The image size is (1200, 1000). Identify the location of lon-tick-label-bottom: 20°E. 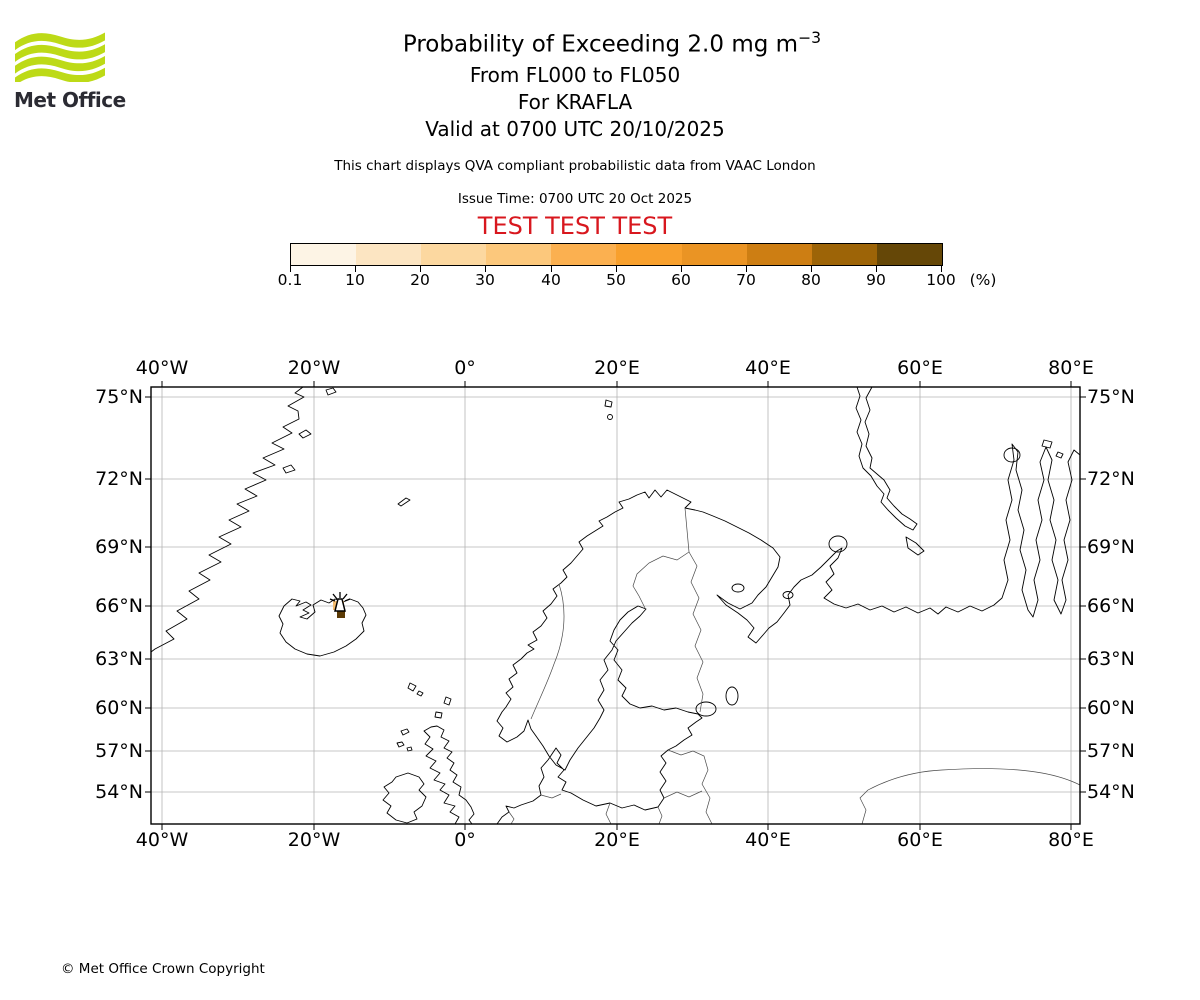
(617, 840).